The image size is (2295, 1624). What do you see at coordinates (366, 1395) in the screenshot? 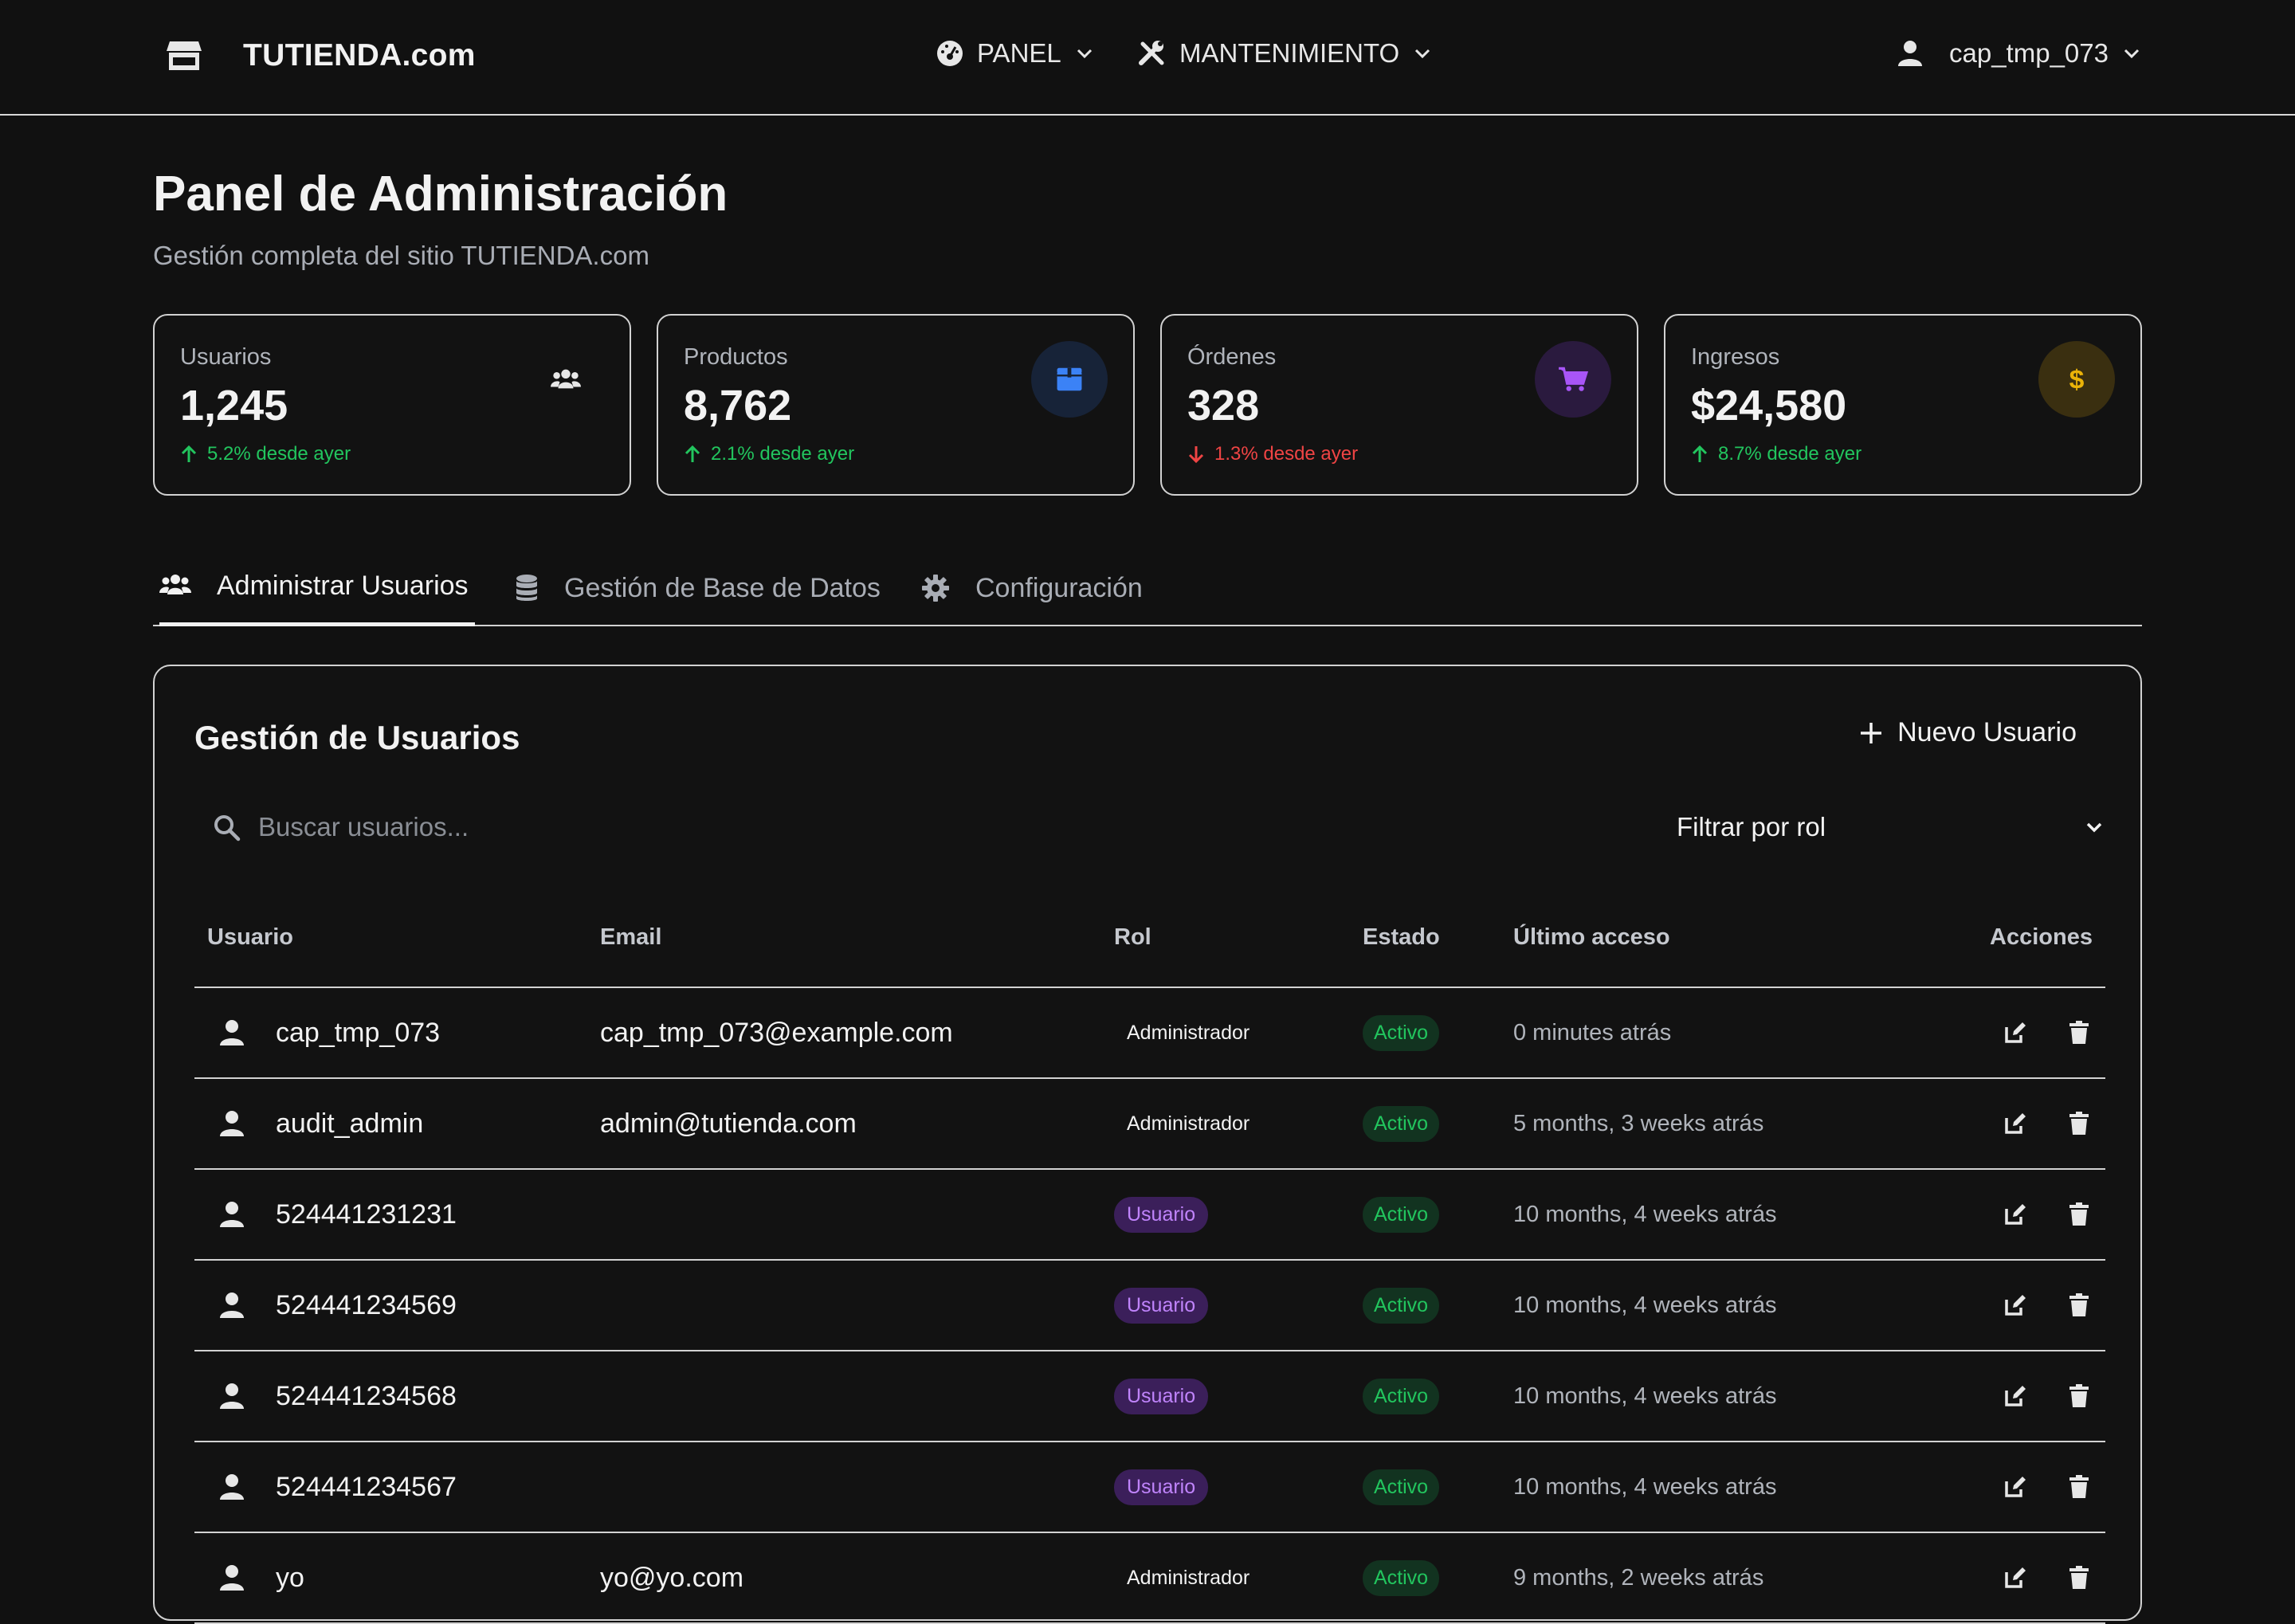
I see `username: 524441234568` at bounding box center [366, 1395].